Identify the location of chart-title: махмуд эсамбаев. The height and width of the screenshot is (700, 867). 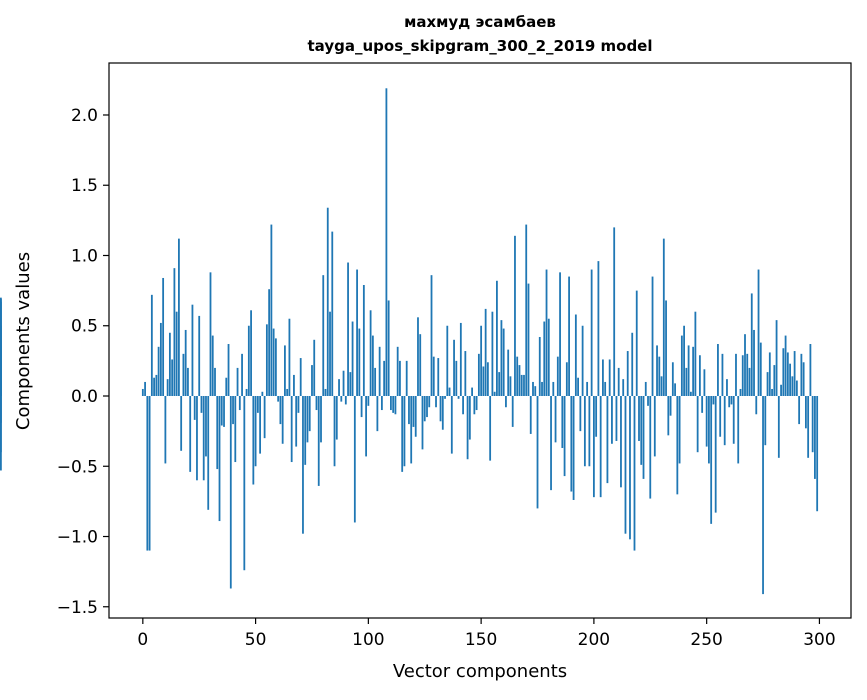
(480, 22).